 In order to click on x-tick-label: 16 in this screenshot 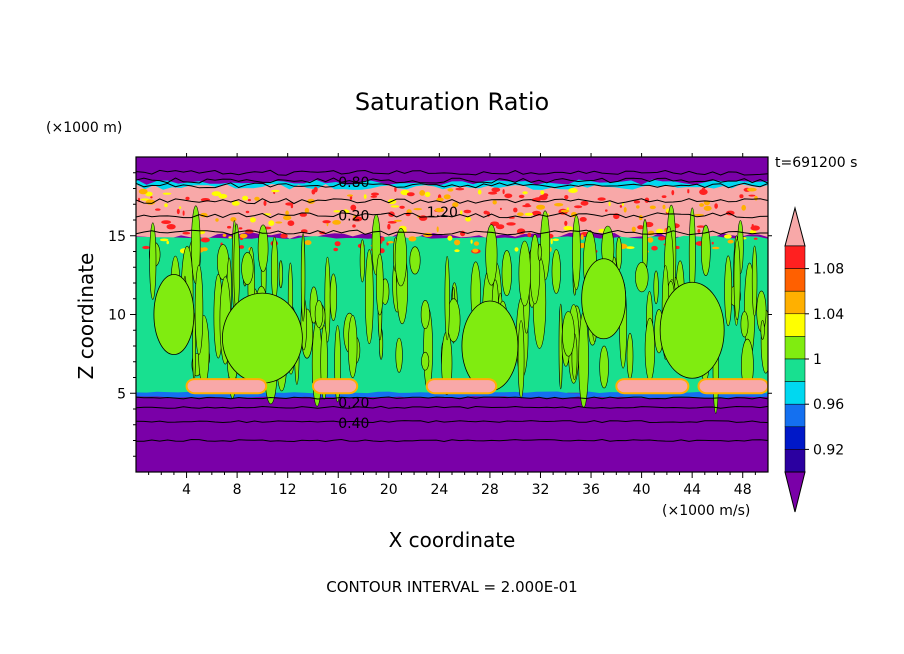, I will do `click(338, 490)`.